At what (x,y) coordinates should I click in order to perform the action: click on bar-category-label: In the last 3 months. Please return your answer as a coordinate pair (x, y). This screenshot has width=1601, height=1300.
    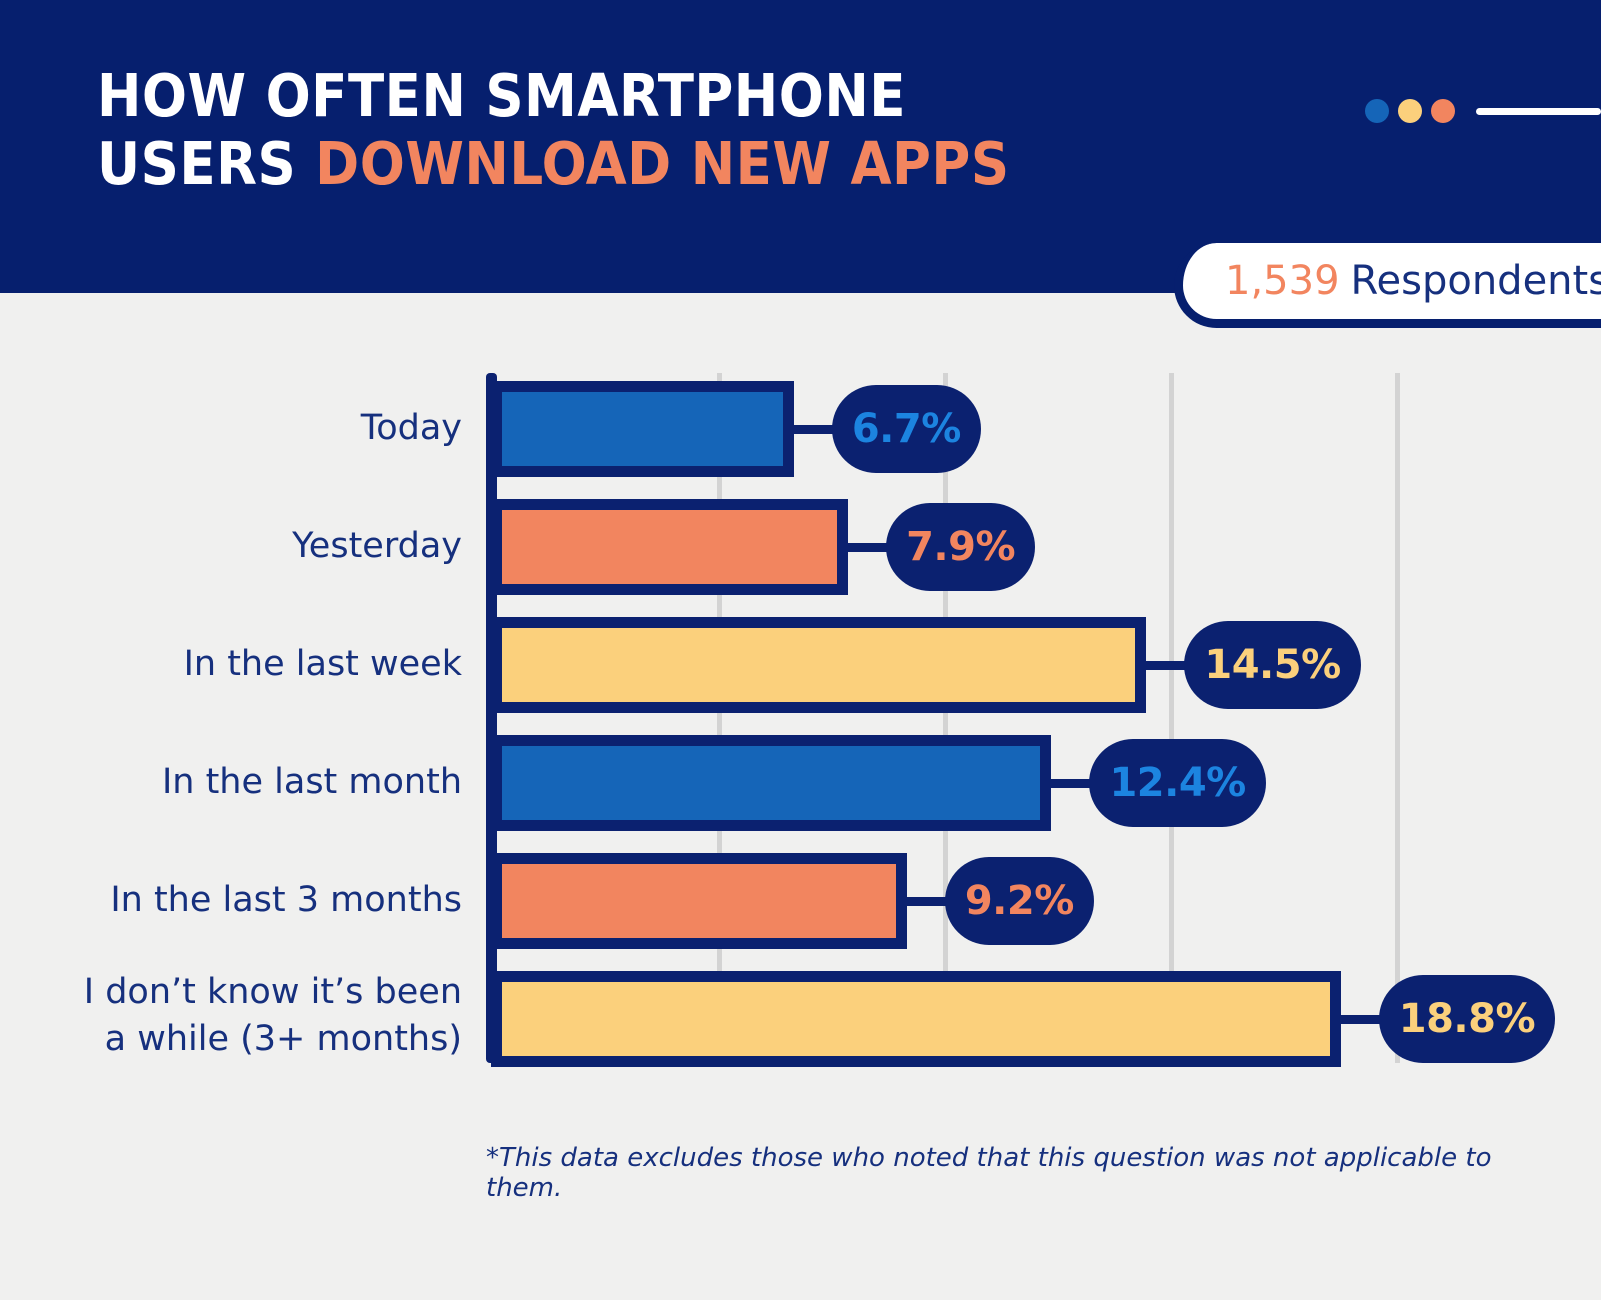
    Looking at the image, I should click on (286, 900).